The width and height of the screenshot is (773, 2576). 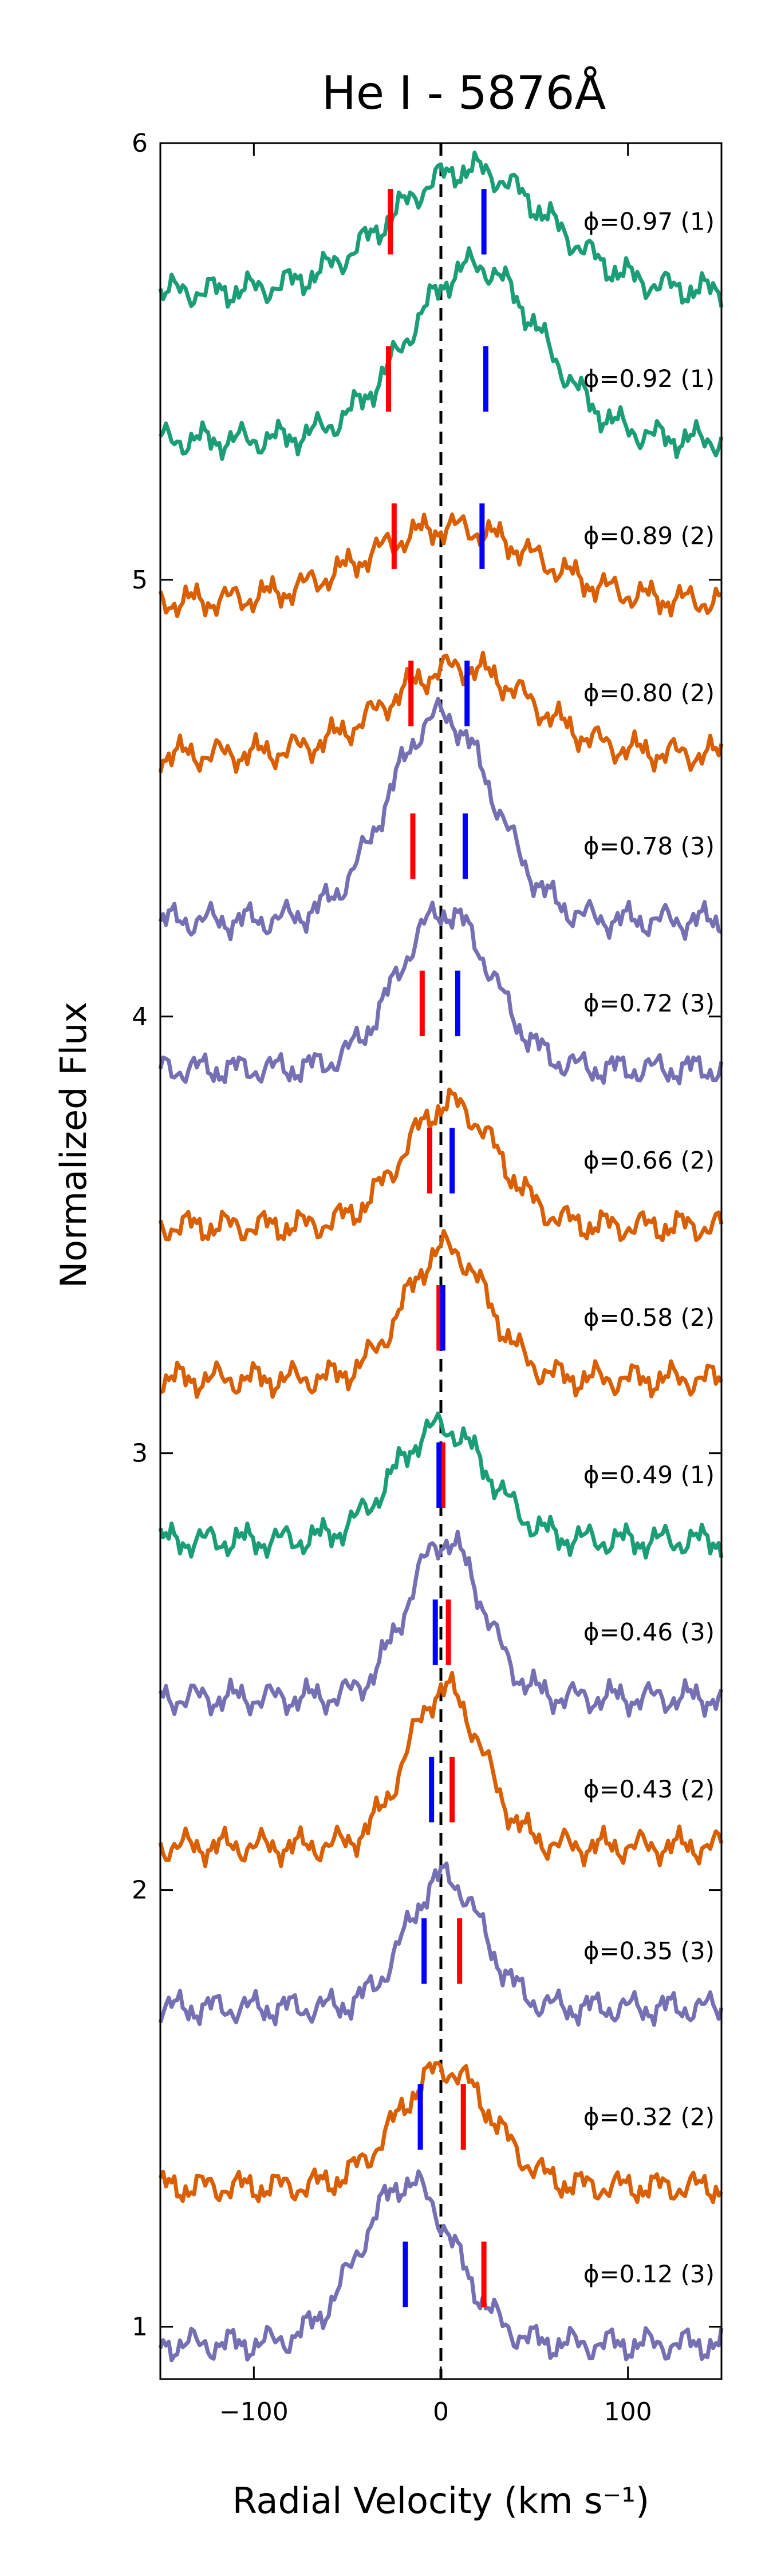 I want to click on y-tick-label: 1, so click(x=140, y=2326).